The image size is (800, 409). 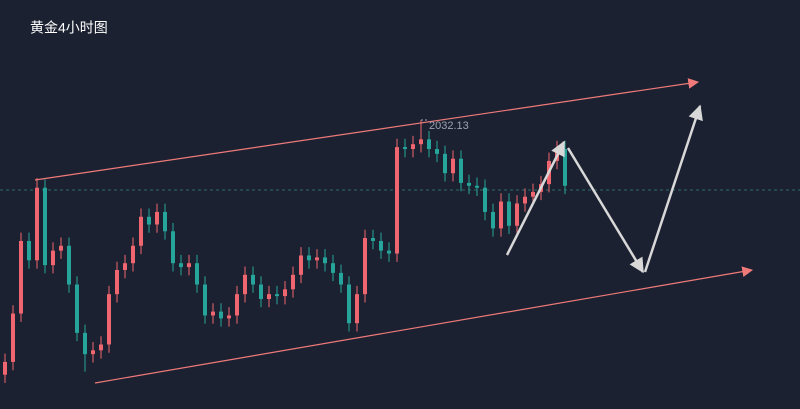 I want to click on high-annotation: 2032.13, so click(x=449, y=126).